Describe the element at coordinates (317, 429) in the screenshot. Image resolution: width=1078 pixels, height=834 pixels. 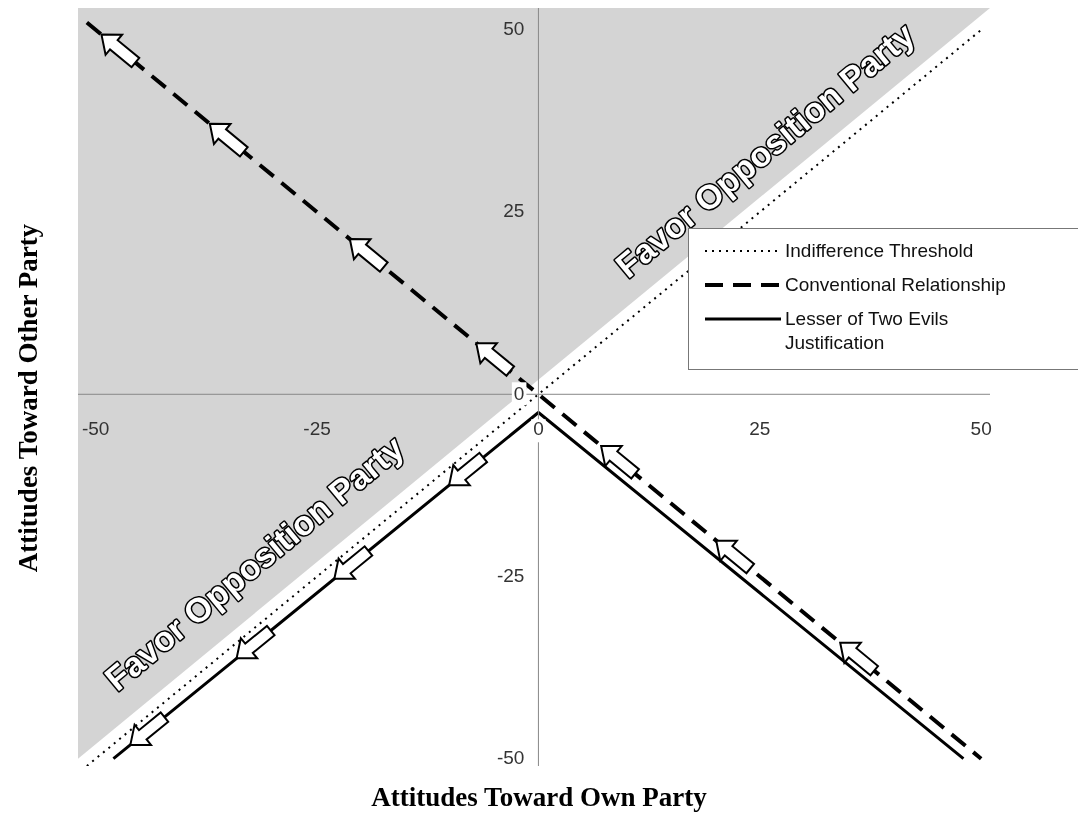
I see `x-tick-label: -25` at that location.